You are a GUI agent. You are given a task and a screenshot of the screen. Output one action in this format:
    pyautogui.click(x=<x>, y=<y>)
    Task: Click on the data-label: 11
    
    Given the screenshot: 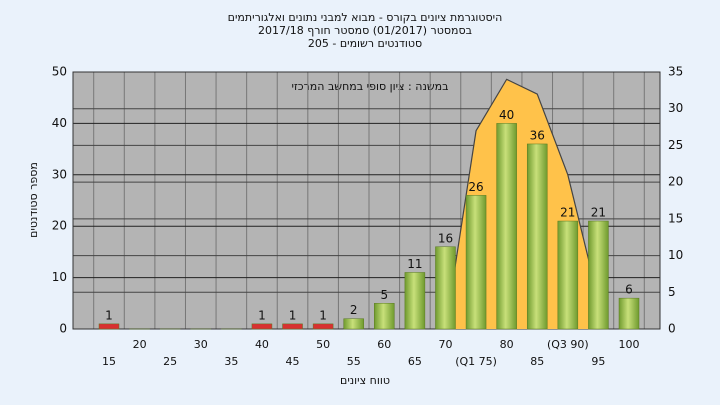 What is the action you would take?
    pyautogui.click(x=414, y=264)
    